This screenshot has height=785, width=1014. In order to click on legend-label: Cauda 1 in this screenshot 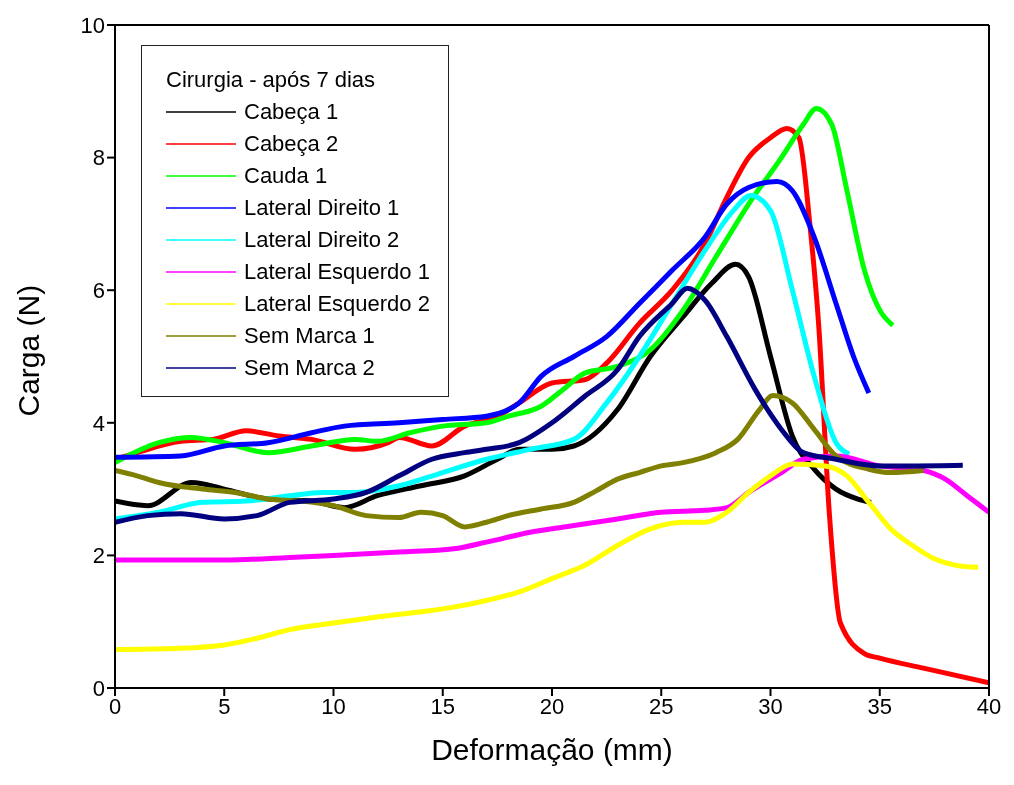, I will do `click(286, 176)`.